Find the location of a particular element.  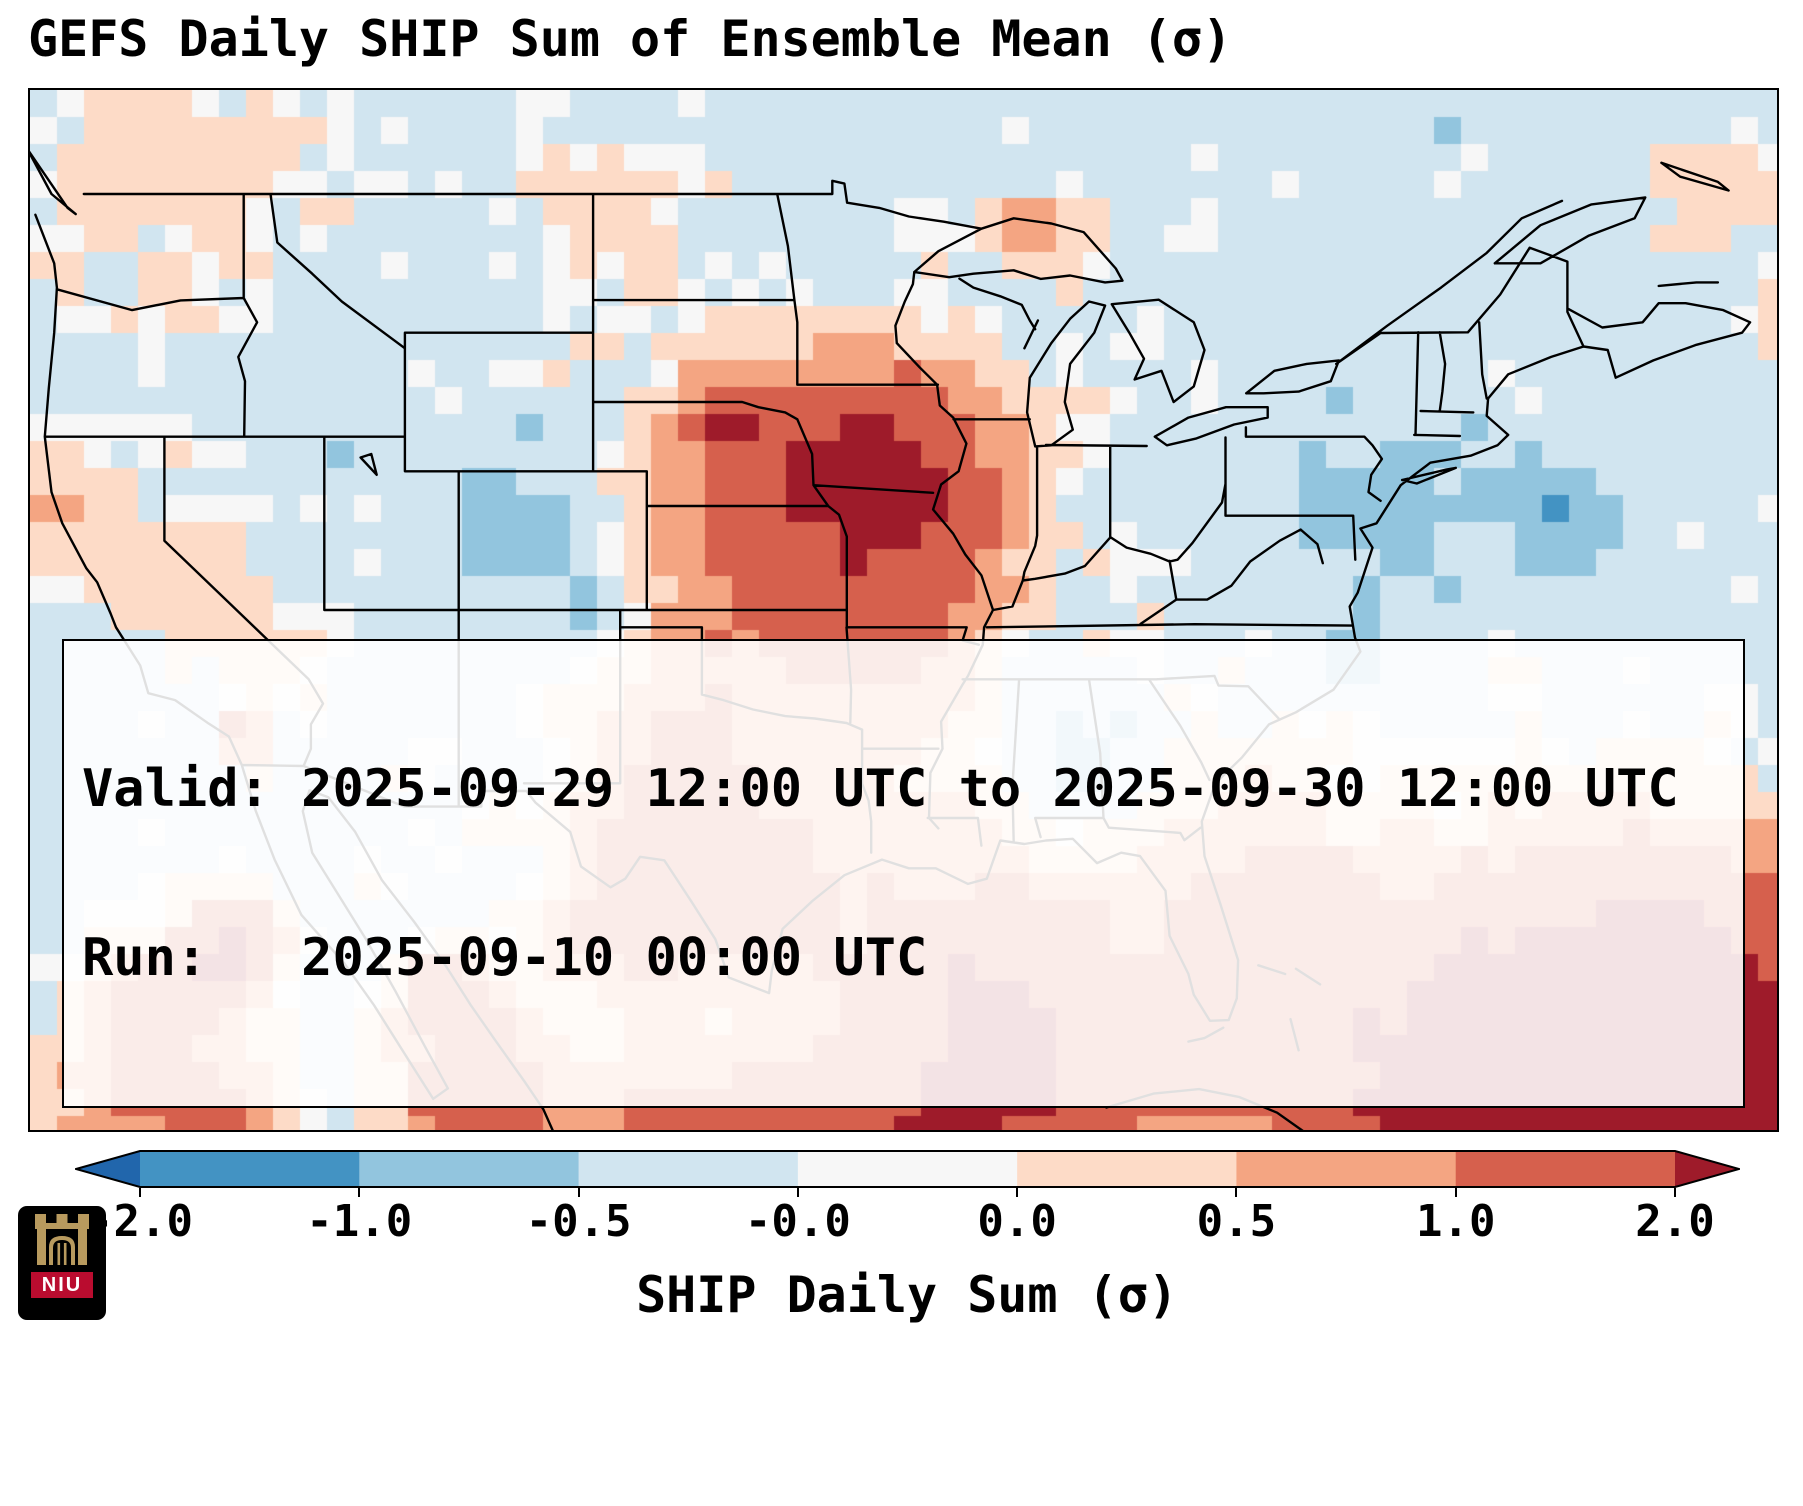

colorbar-tick-label: -0.0 is located at coordinates (797, 1221).